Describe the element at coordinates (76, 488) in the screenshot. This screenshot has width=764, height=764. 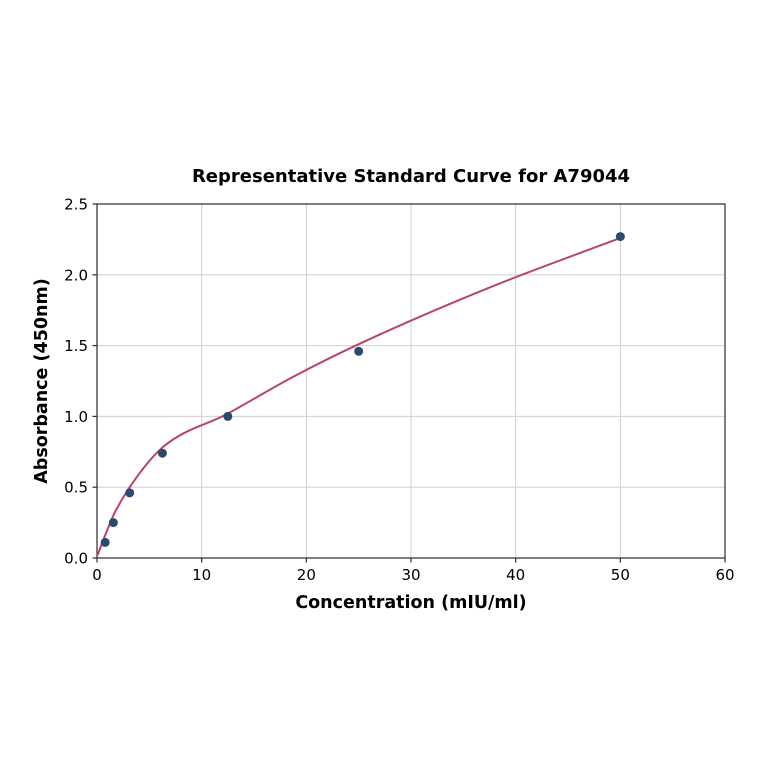
I see `y-tick-label-0.5: 0.5` at that location.